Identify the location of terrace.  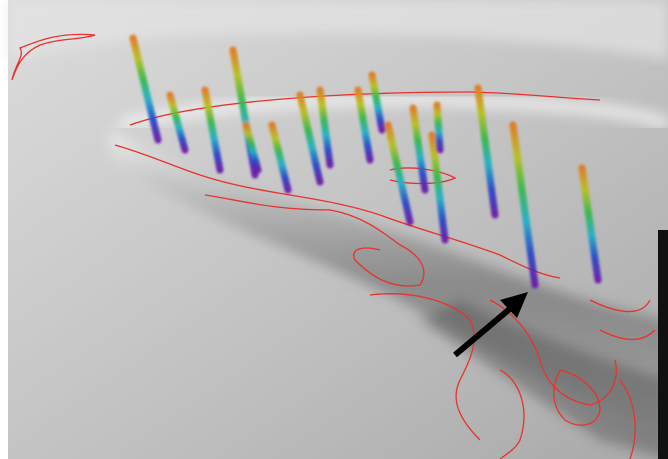
(338, 30).